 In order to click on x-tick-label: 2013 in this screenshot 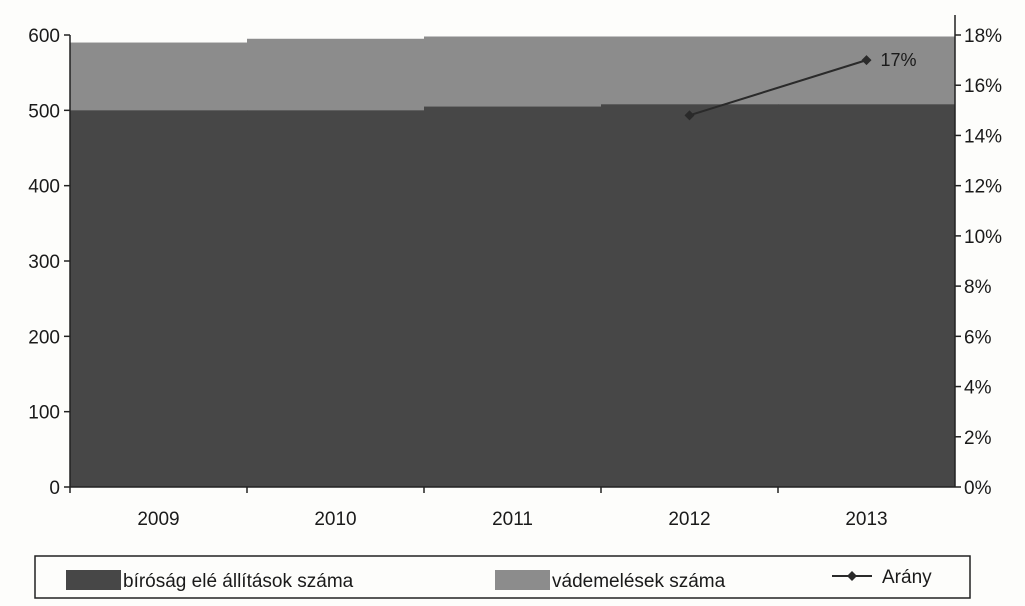, I will do `click(866, 519)`.